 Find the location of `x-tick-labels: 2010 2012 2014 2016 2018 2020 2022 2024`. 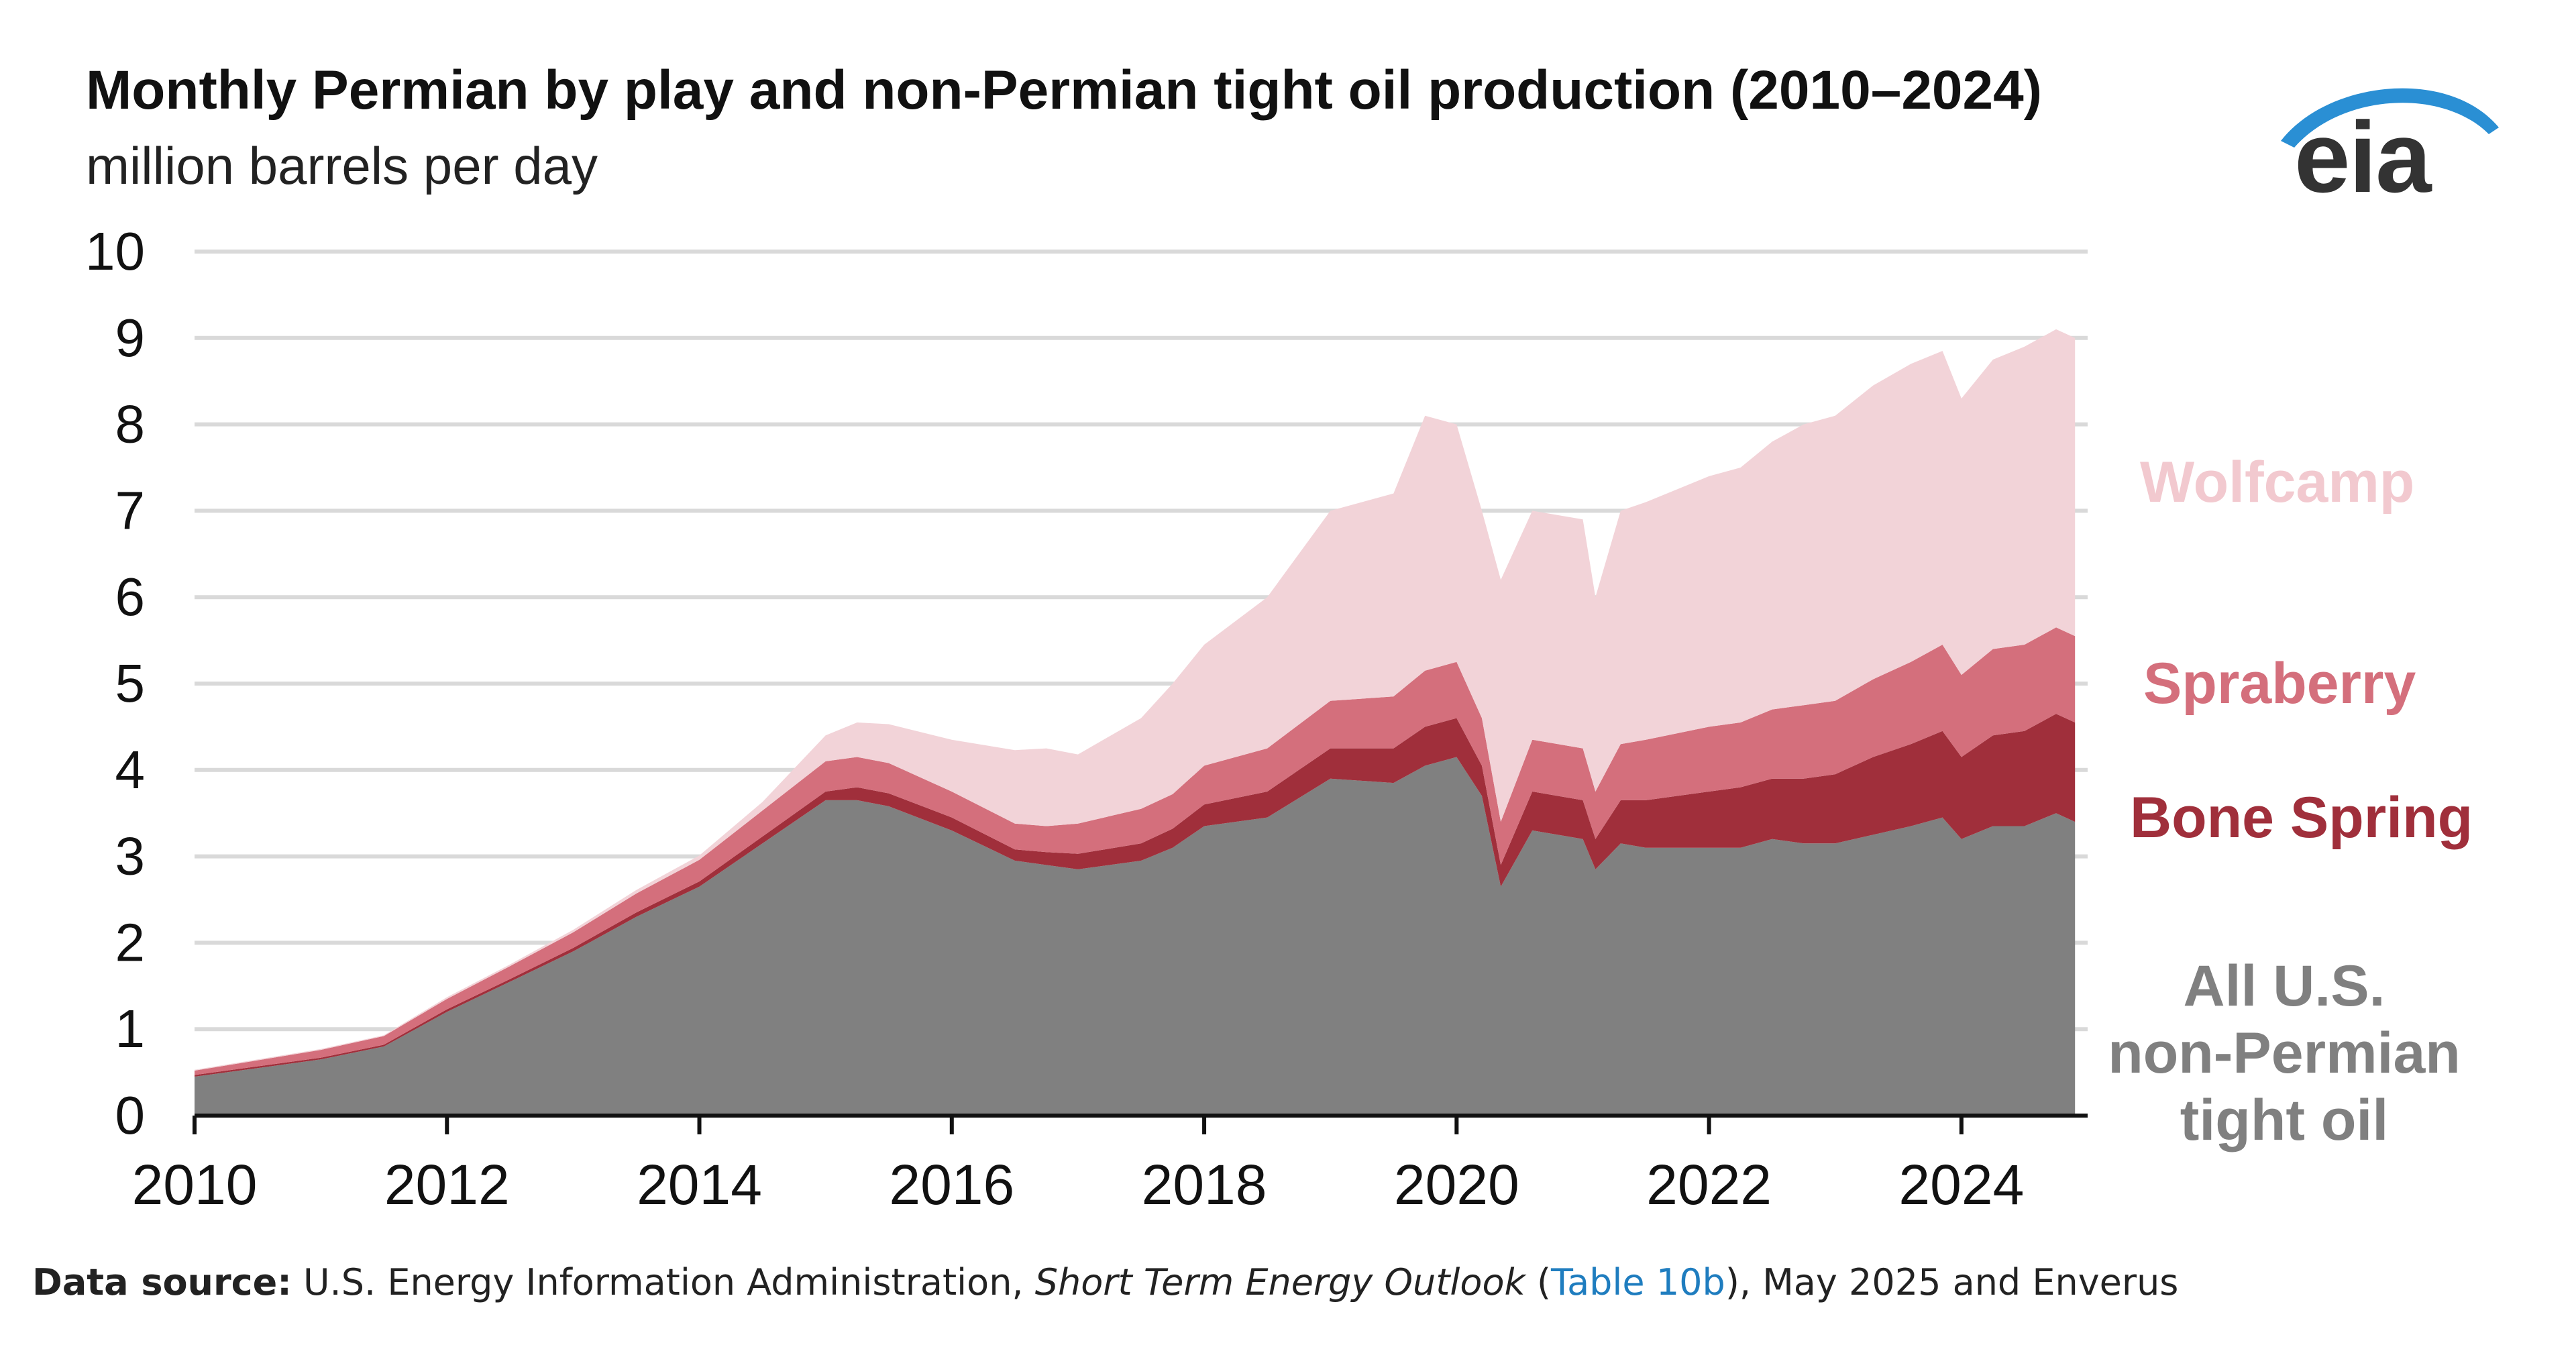

x-tick-labels: 2010 2012 2014 2016 2018 2020 2022 2024 is located at coordinates (1078, 1184).